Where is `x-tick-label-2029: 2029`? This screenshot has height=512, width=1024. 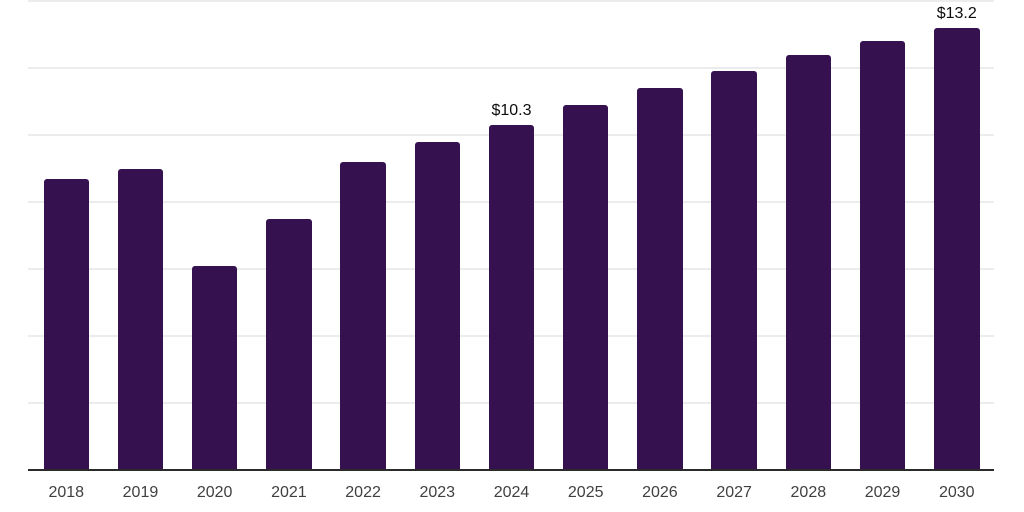 x-tick-label-2029: 2029 is located at coordinates (882, 492).